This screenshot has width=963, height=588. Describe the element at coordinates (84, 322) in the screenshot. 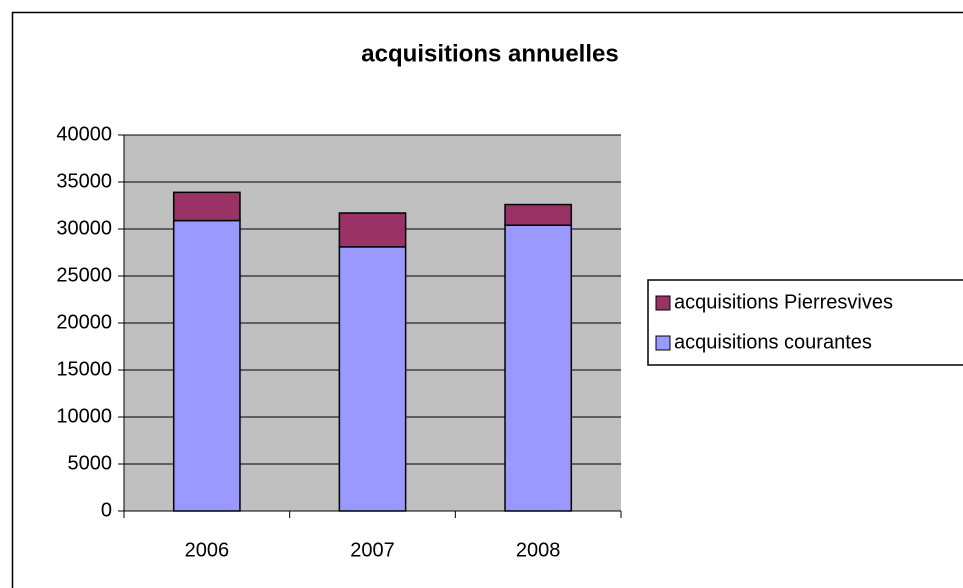

I see `y-tick-label: 20000` at that location.